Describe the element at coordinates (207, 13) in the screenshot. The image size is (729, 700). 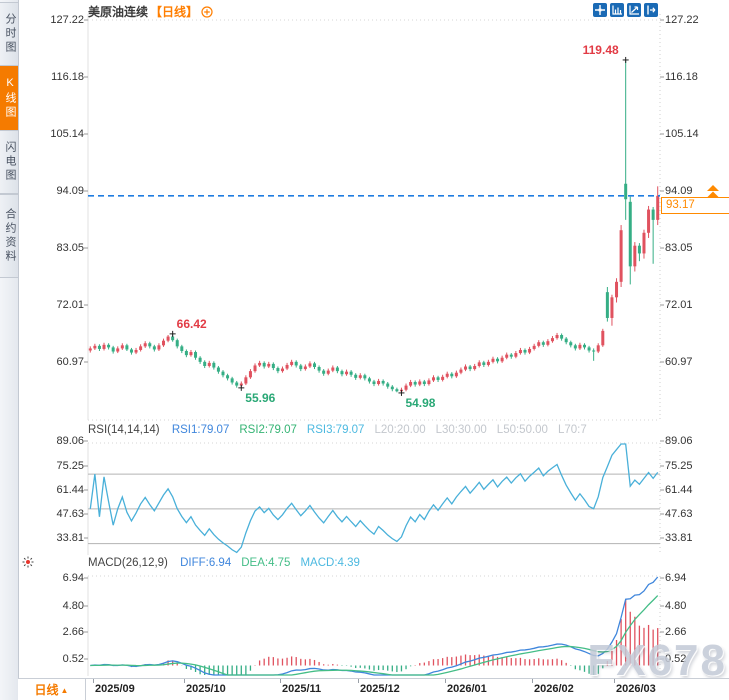
I see `add-circle-icon` at that location.